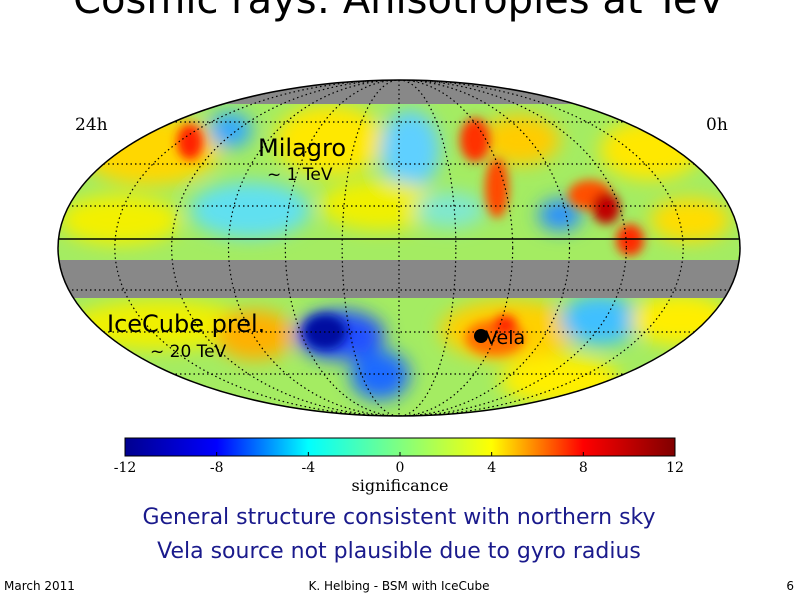  Describe the element at coordinates (91, 125) in the screenshot. I see `ra-label-left: 24h` at that location.